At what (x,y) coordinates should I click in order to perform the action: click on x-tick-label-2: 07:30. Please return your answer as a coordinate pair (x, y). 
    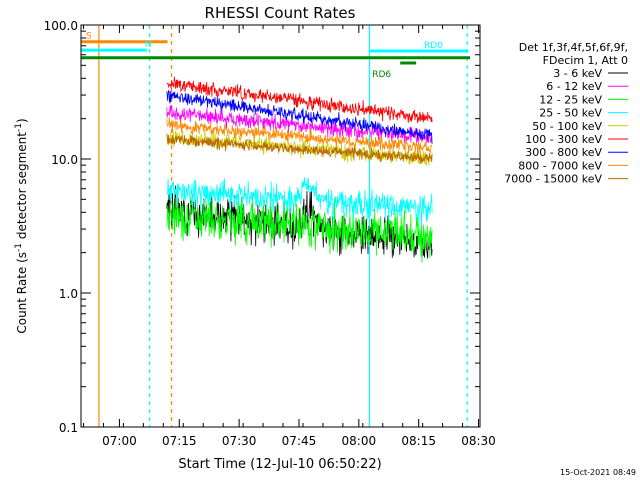
    Looking at the image, I should click on (239, 441).